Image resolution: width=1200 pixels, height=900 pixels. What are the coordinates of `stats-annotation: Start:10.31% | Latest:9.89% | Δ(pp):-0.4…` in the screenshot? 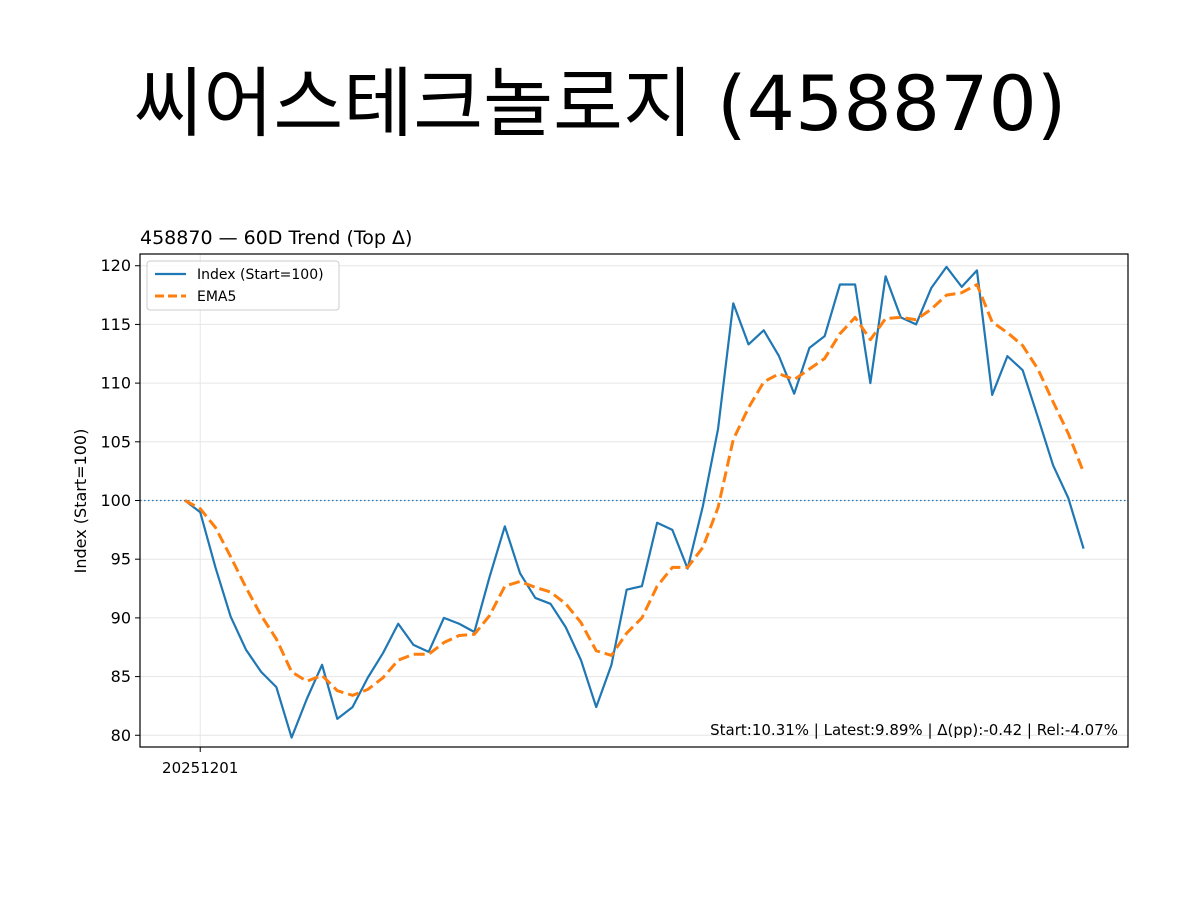 It's located at (914, 730).